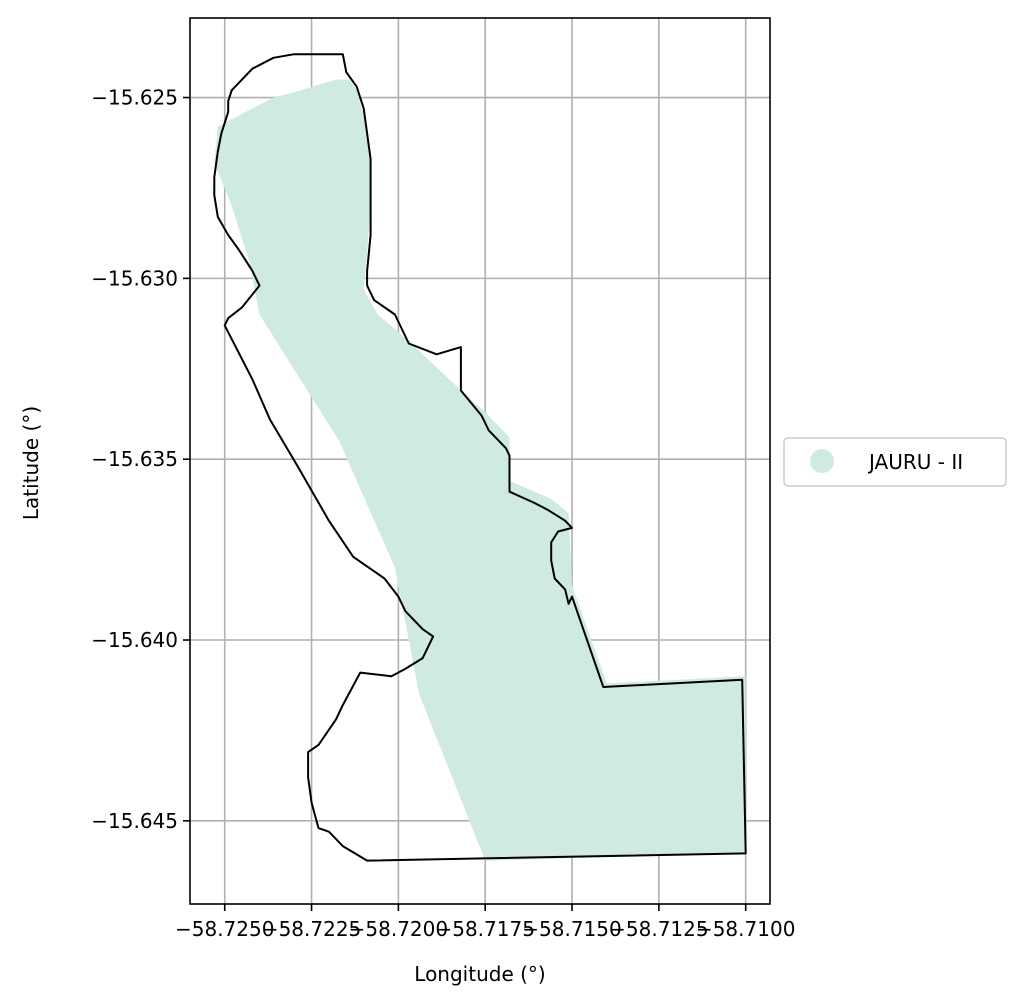 Image resolution: width=1024 pixels, height=1006 pixels. Describe the element at coordinates (398, 929) in the screenshot. I see `x-tick-label-2: −58.7200` at that location.